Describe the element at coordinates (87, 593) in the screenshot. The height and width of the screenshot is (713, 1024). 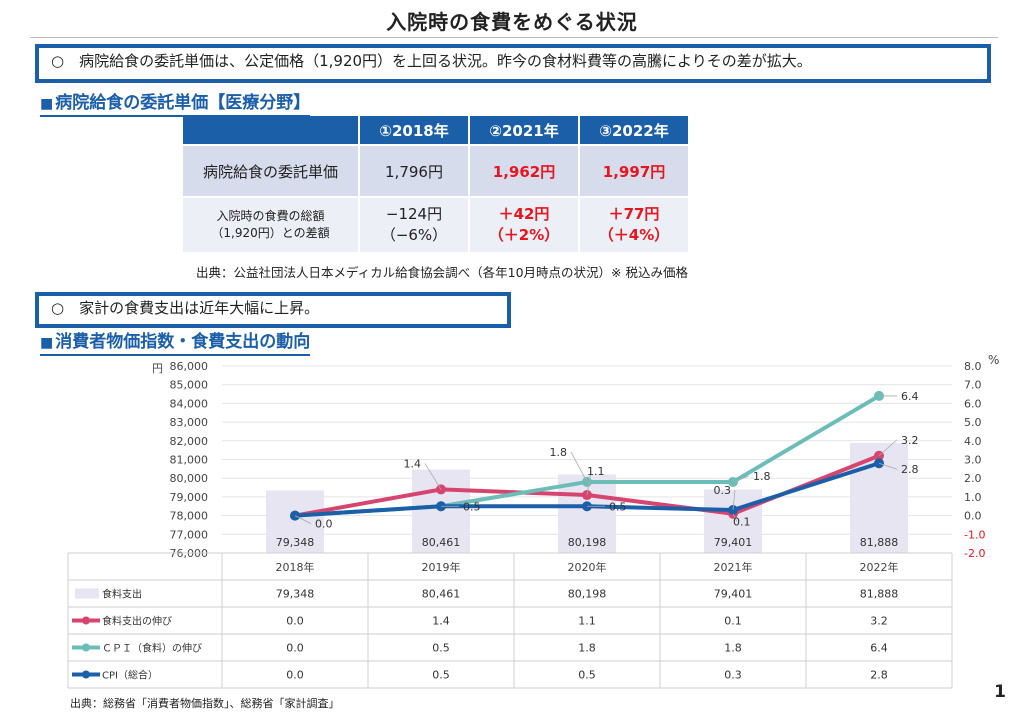
I see `legend-swatch-bar` at that location.